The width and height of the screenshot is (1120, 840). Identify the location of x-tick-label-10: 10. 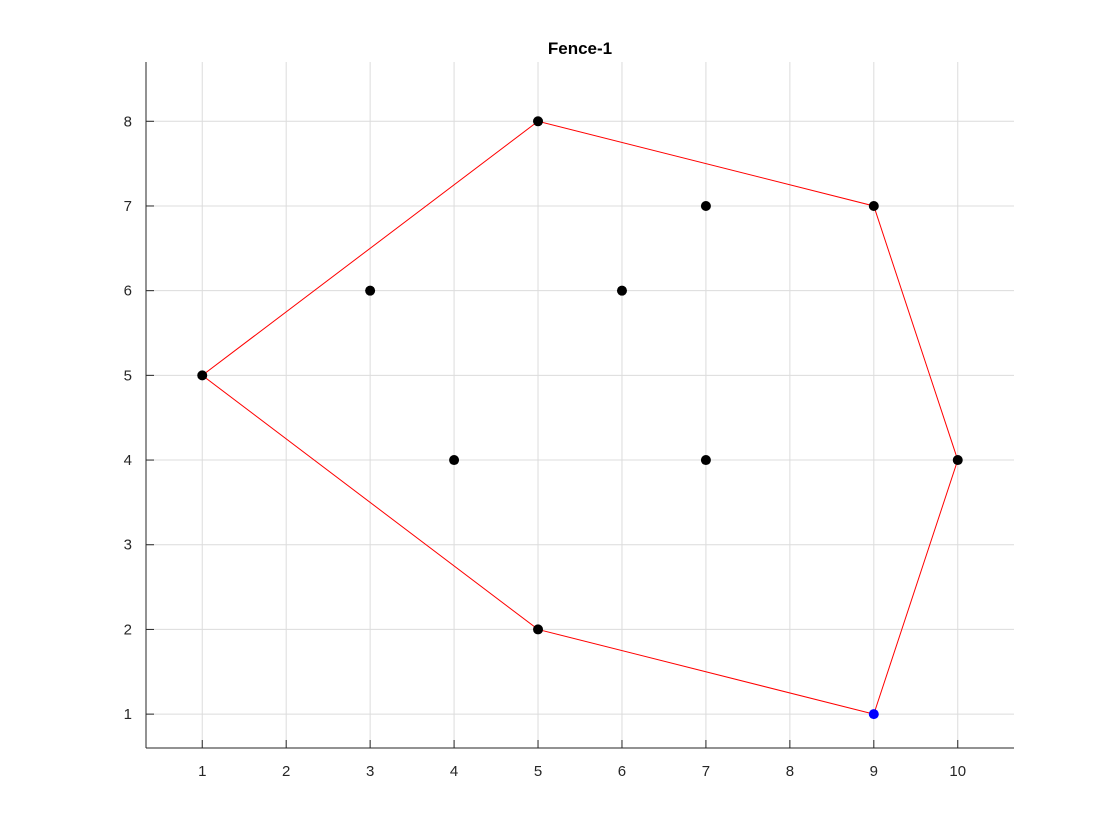
(957, 771).